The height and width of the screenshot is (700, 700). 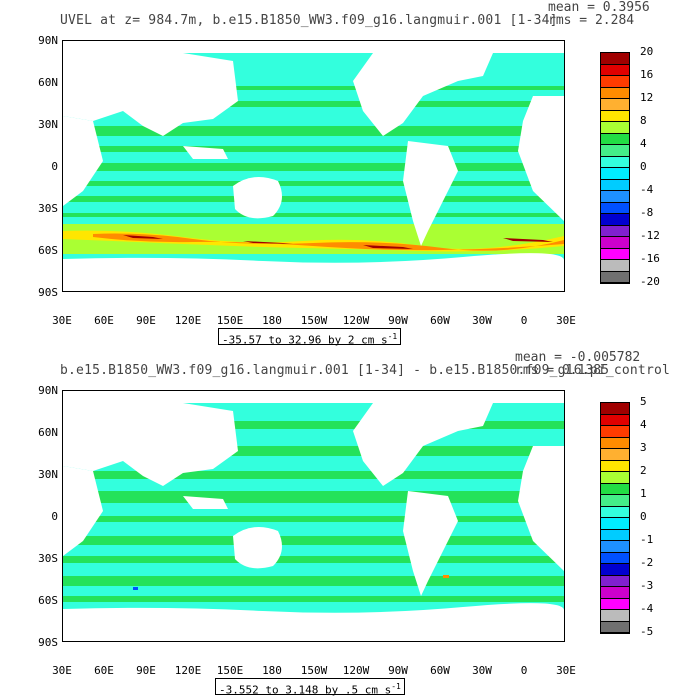 I want to click on lon-tick-label: 60W, so click(x=440, y=320).